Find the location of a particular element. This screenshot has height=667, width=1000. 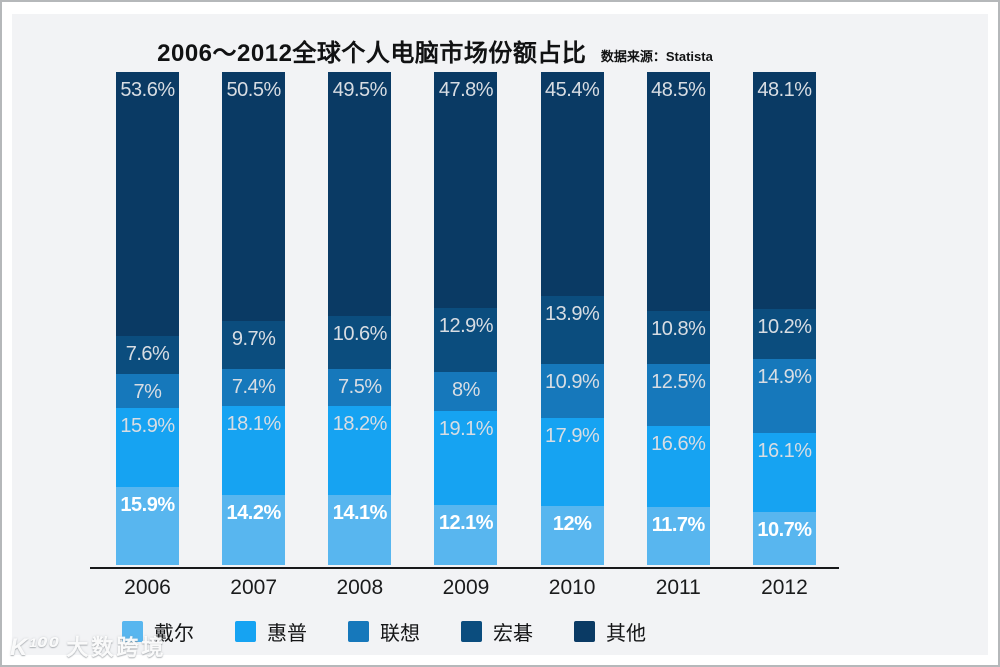

chart-header: 2006～2012全球个人电脑市场份额占比 数据来源：Statista is located at coordinates (435, 50).